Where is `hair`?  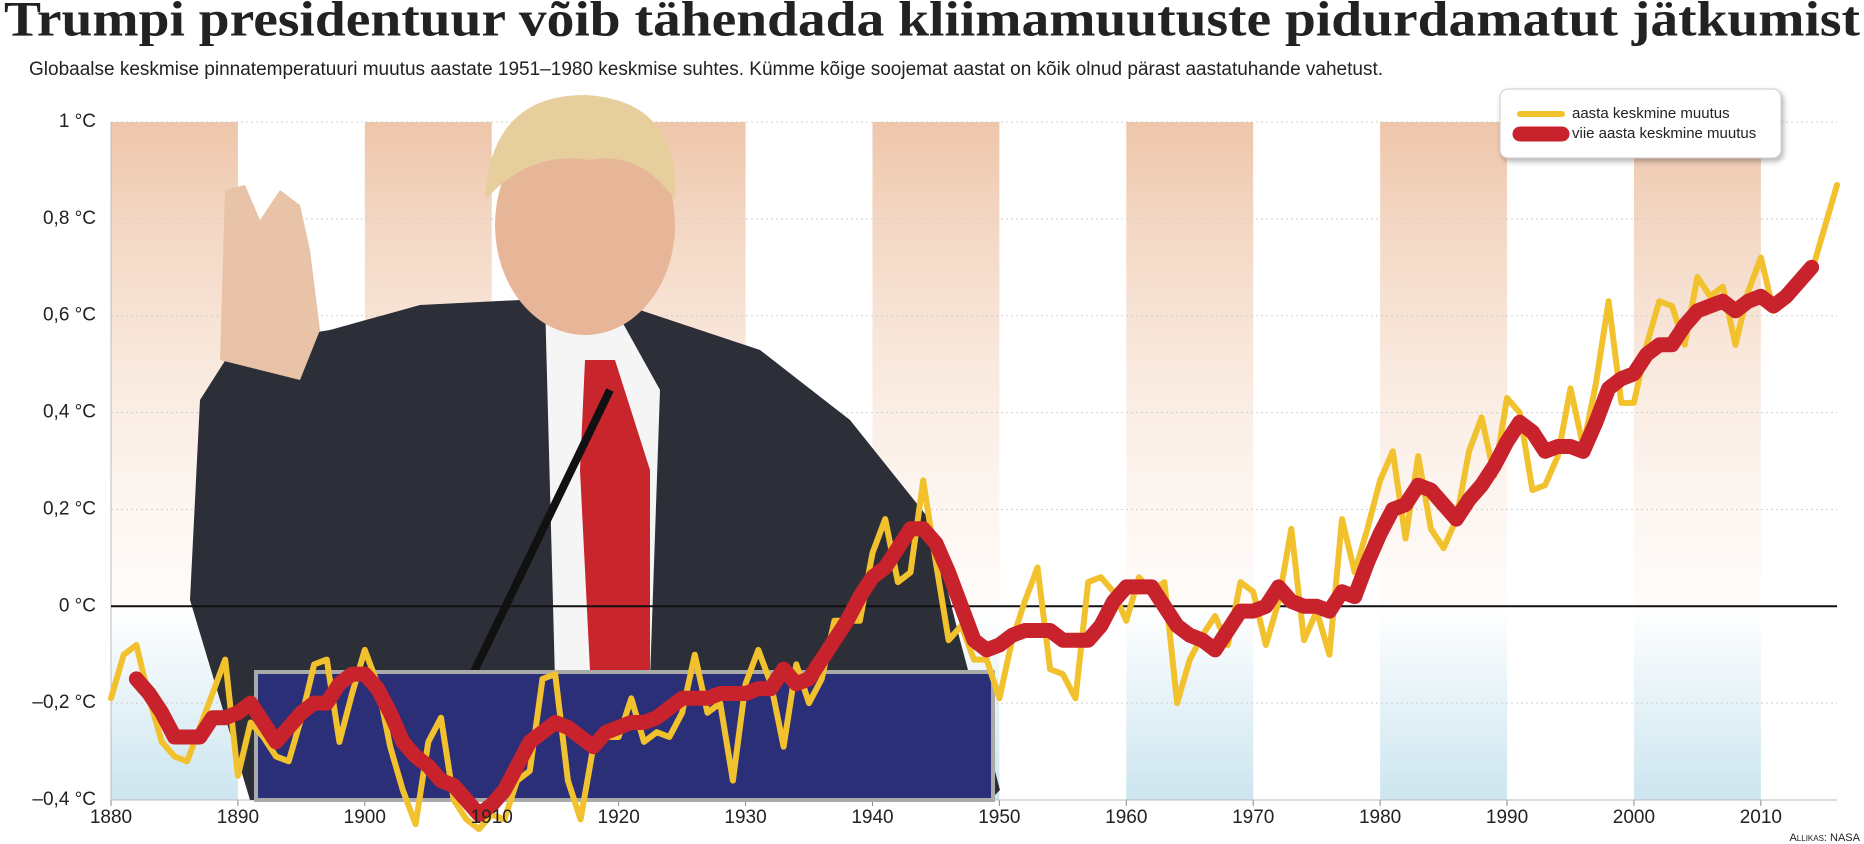
hair is located at coordinates (580, 147).